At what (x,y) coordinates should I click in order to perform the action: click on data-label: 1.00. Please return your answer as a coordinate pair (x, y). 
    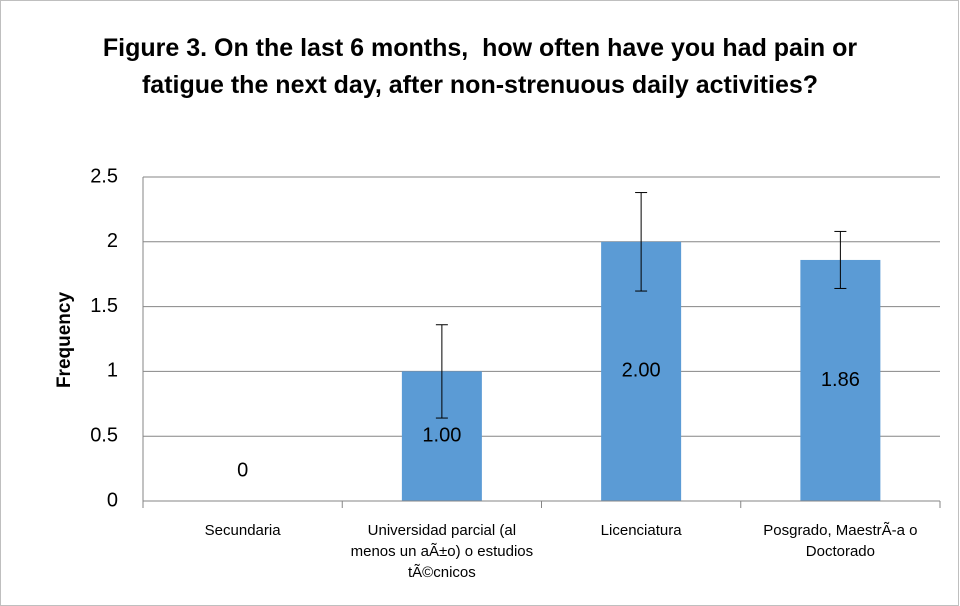
    Looking at the image, I should click on (441, 435).